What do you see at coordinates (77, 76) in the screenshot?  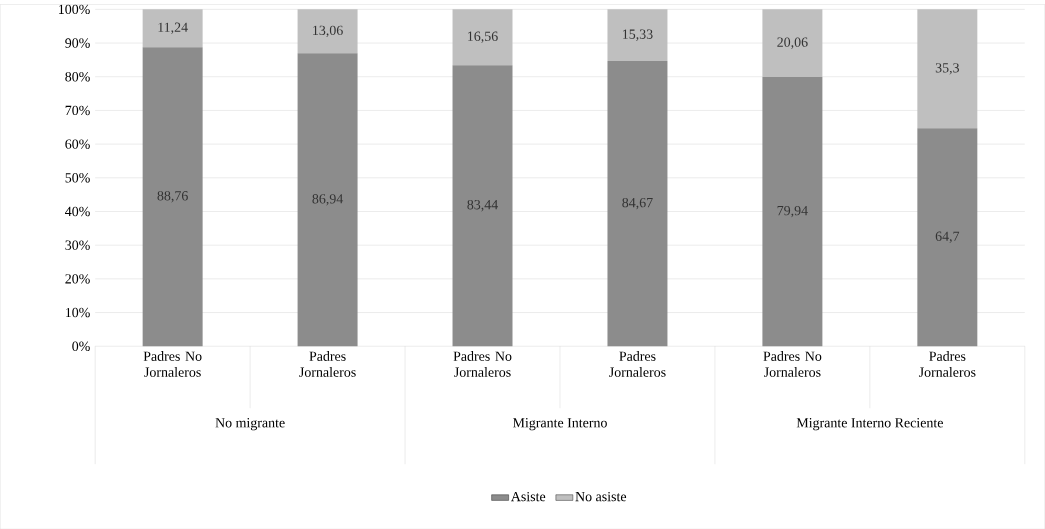 I see `y-tick-label: 80%` at bounding box center [77, 76].